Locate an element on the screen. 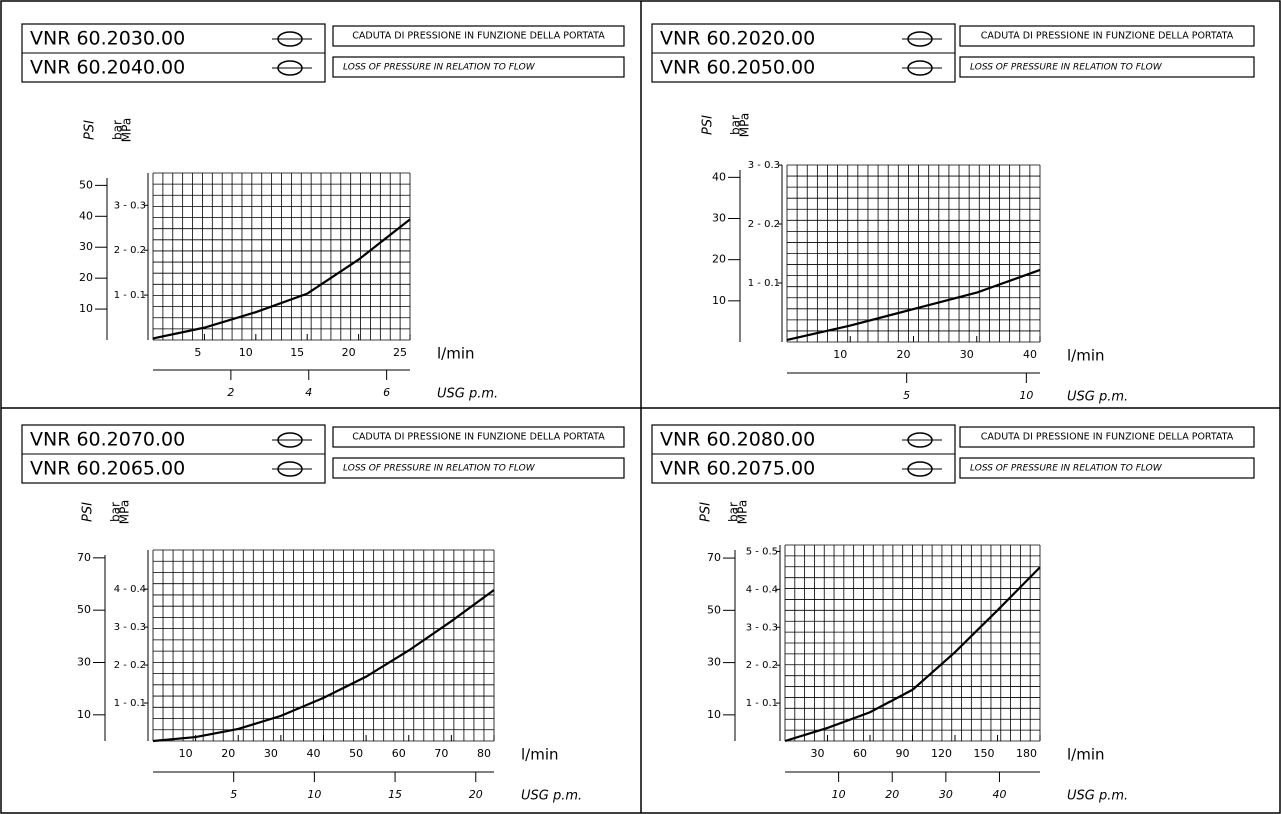 The height and width of the screenshot is (814, 1281). x-tick-label: 70 is located at coordinates (441, 753).